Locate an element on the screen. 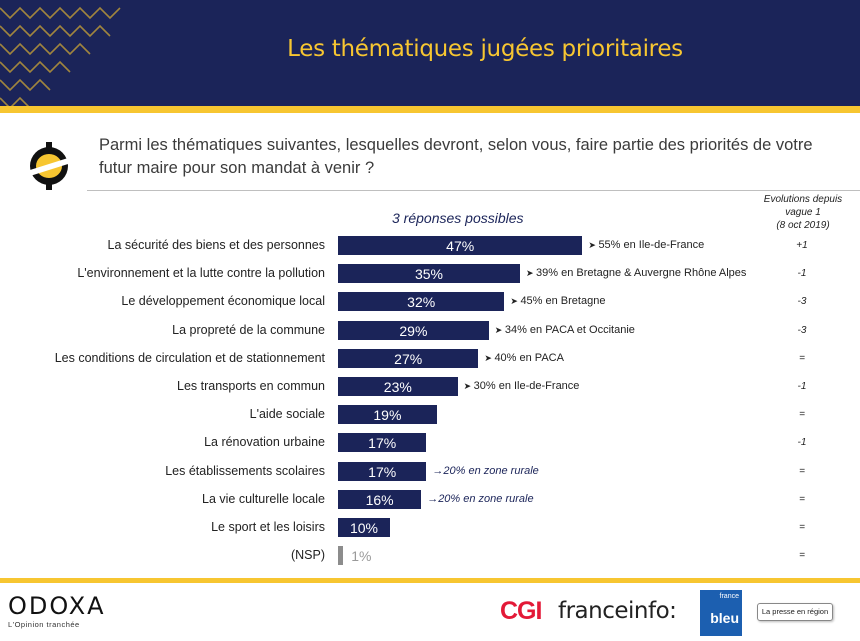 This screenshot has height=641, width=860. category-label: La vie culturelle locale is located at coordinates (263, 498).